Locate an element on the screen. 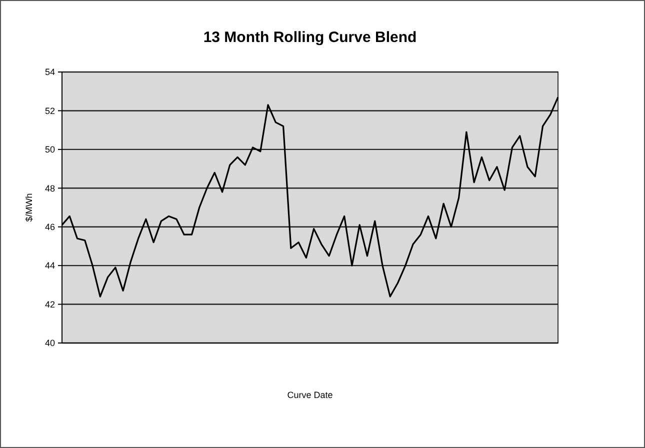  chart-title: 13 Month Rolling Curve Blend is located at coordinates (310, 37).